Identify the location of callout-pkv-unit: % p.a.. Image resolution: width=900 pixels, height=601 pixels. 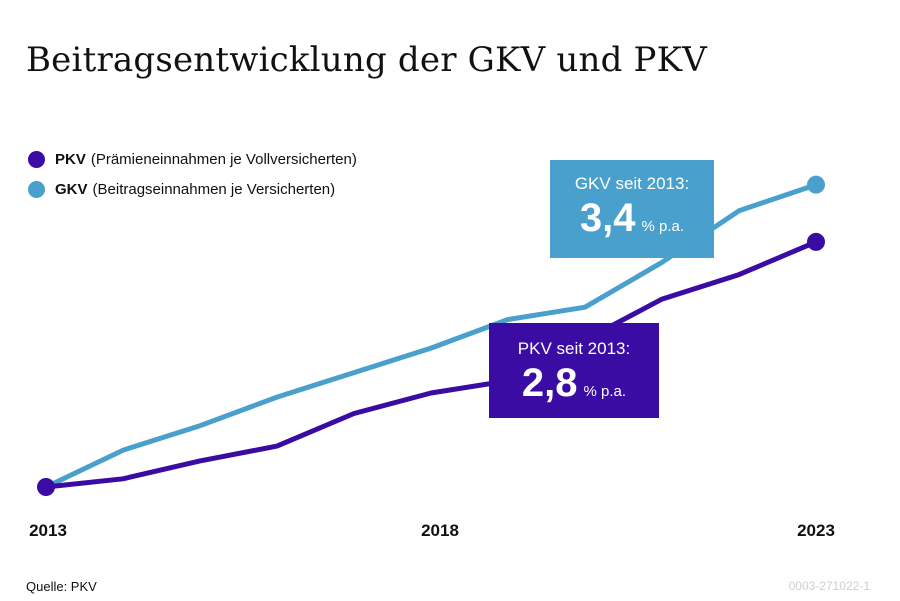
(605, 391).